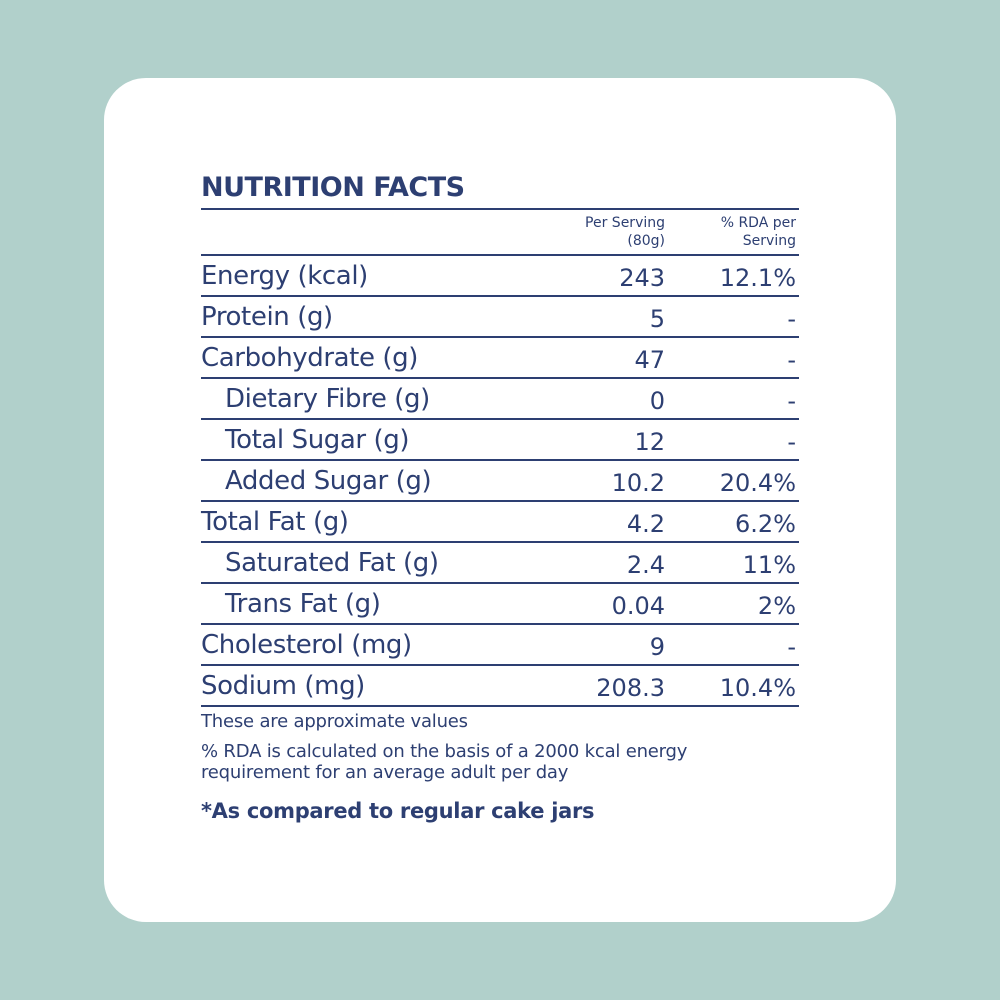  I want to click on nutrition-title: NUTRITION FACTS, so click(333, 187).